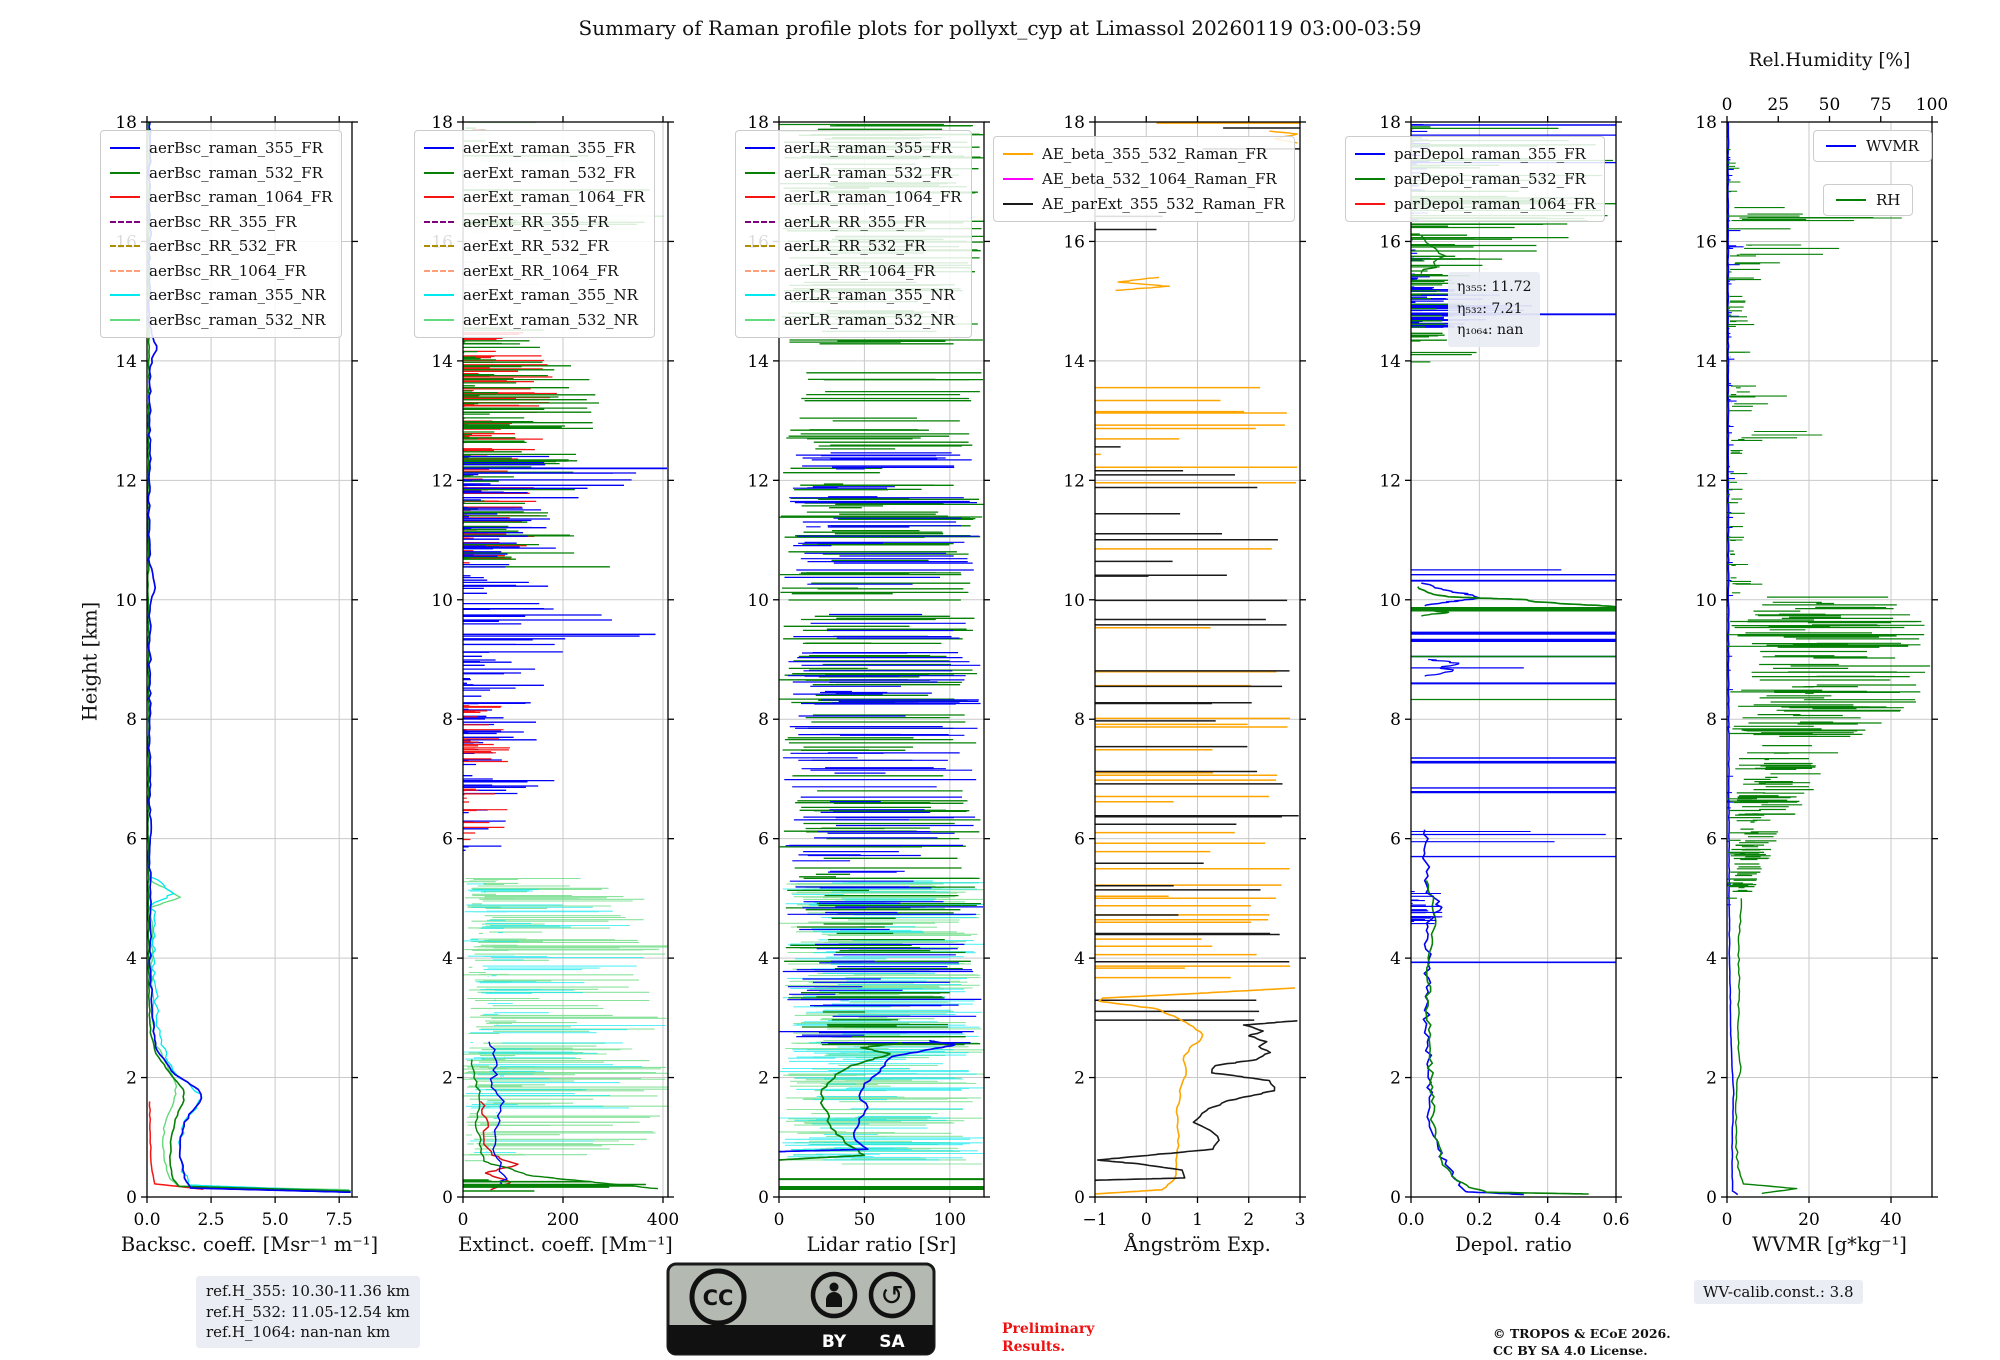 Image resolution: width=2000 pixels, height=1360 pixels. I want to click on legend-entry: aerBsc_raman_532_NR, so click(221, 320).